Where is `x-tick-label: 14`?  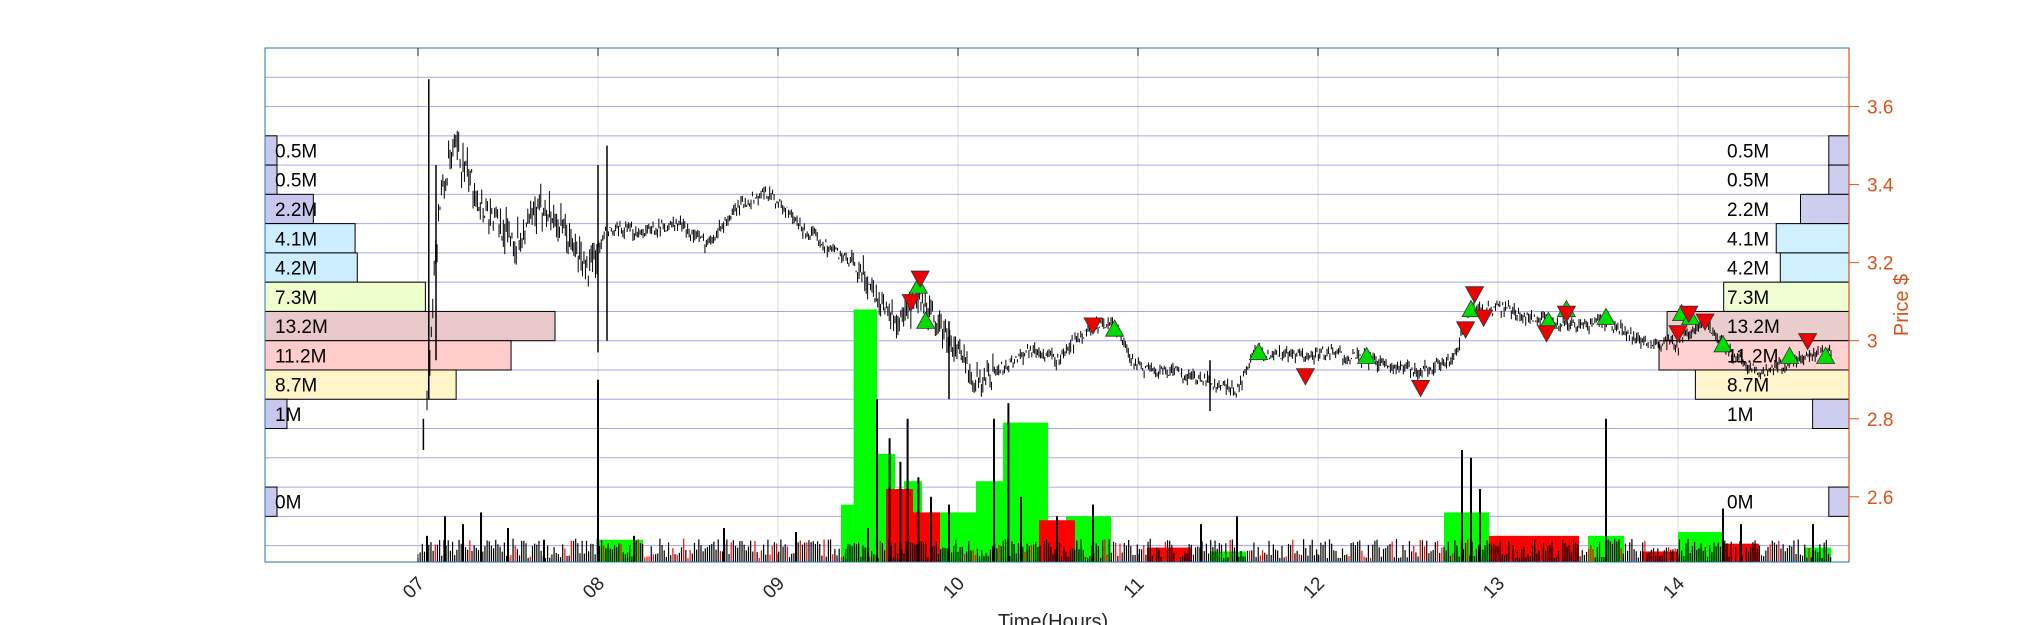 x-tick-label: 14 is located at coordinates (1674, 588).